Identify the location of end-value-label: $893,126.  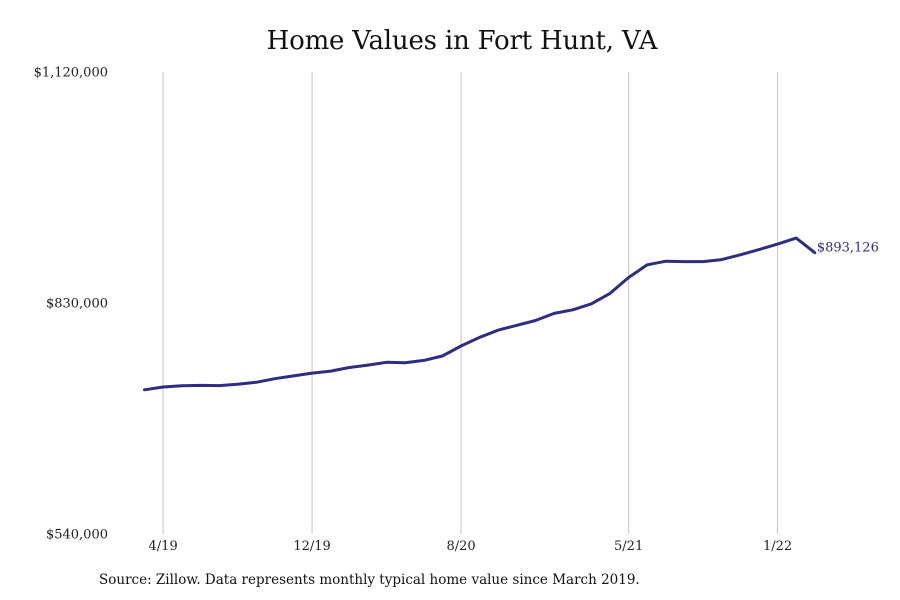
(848, 248).